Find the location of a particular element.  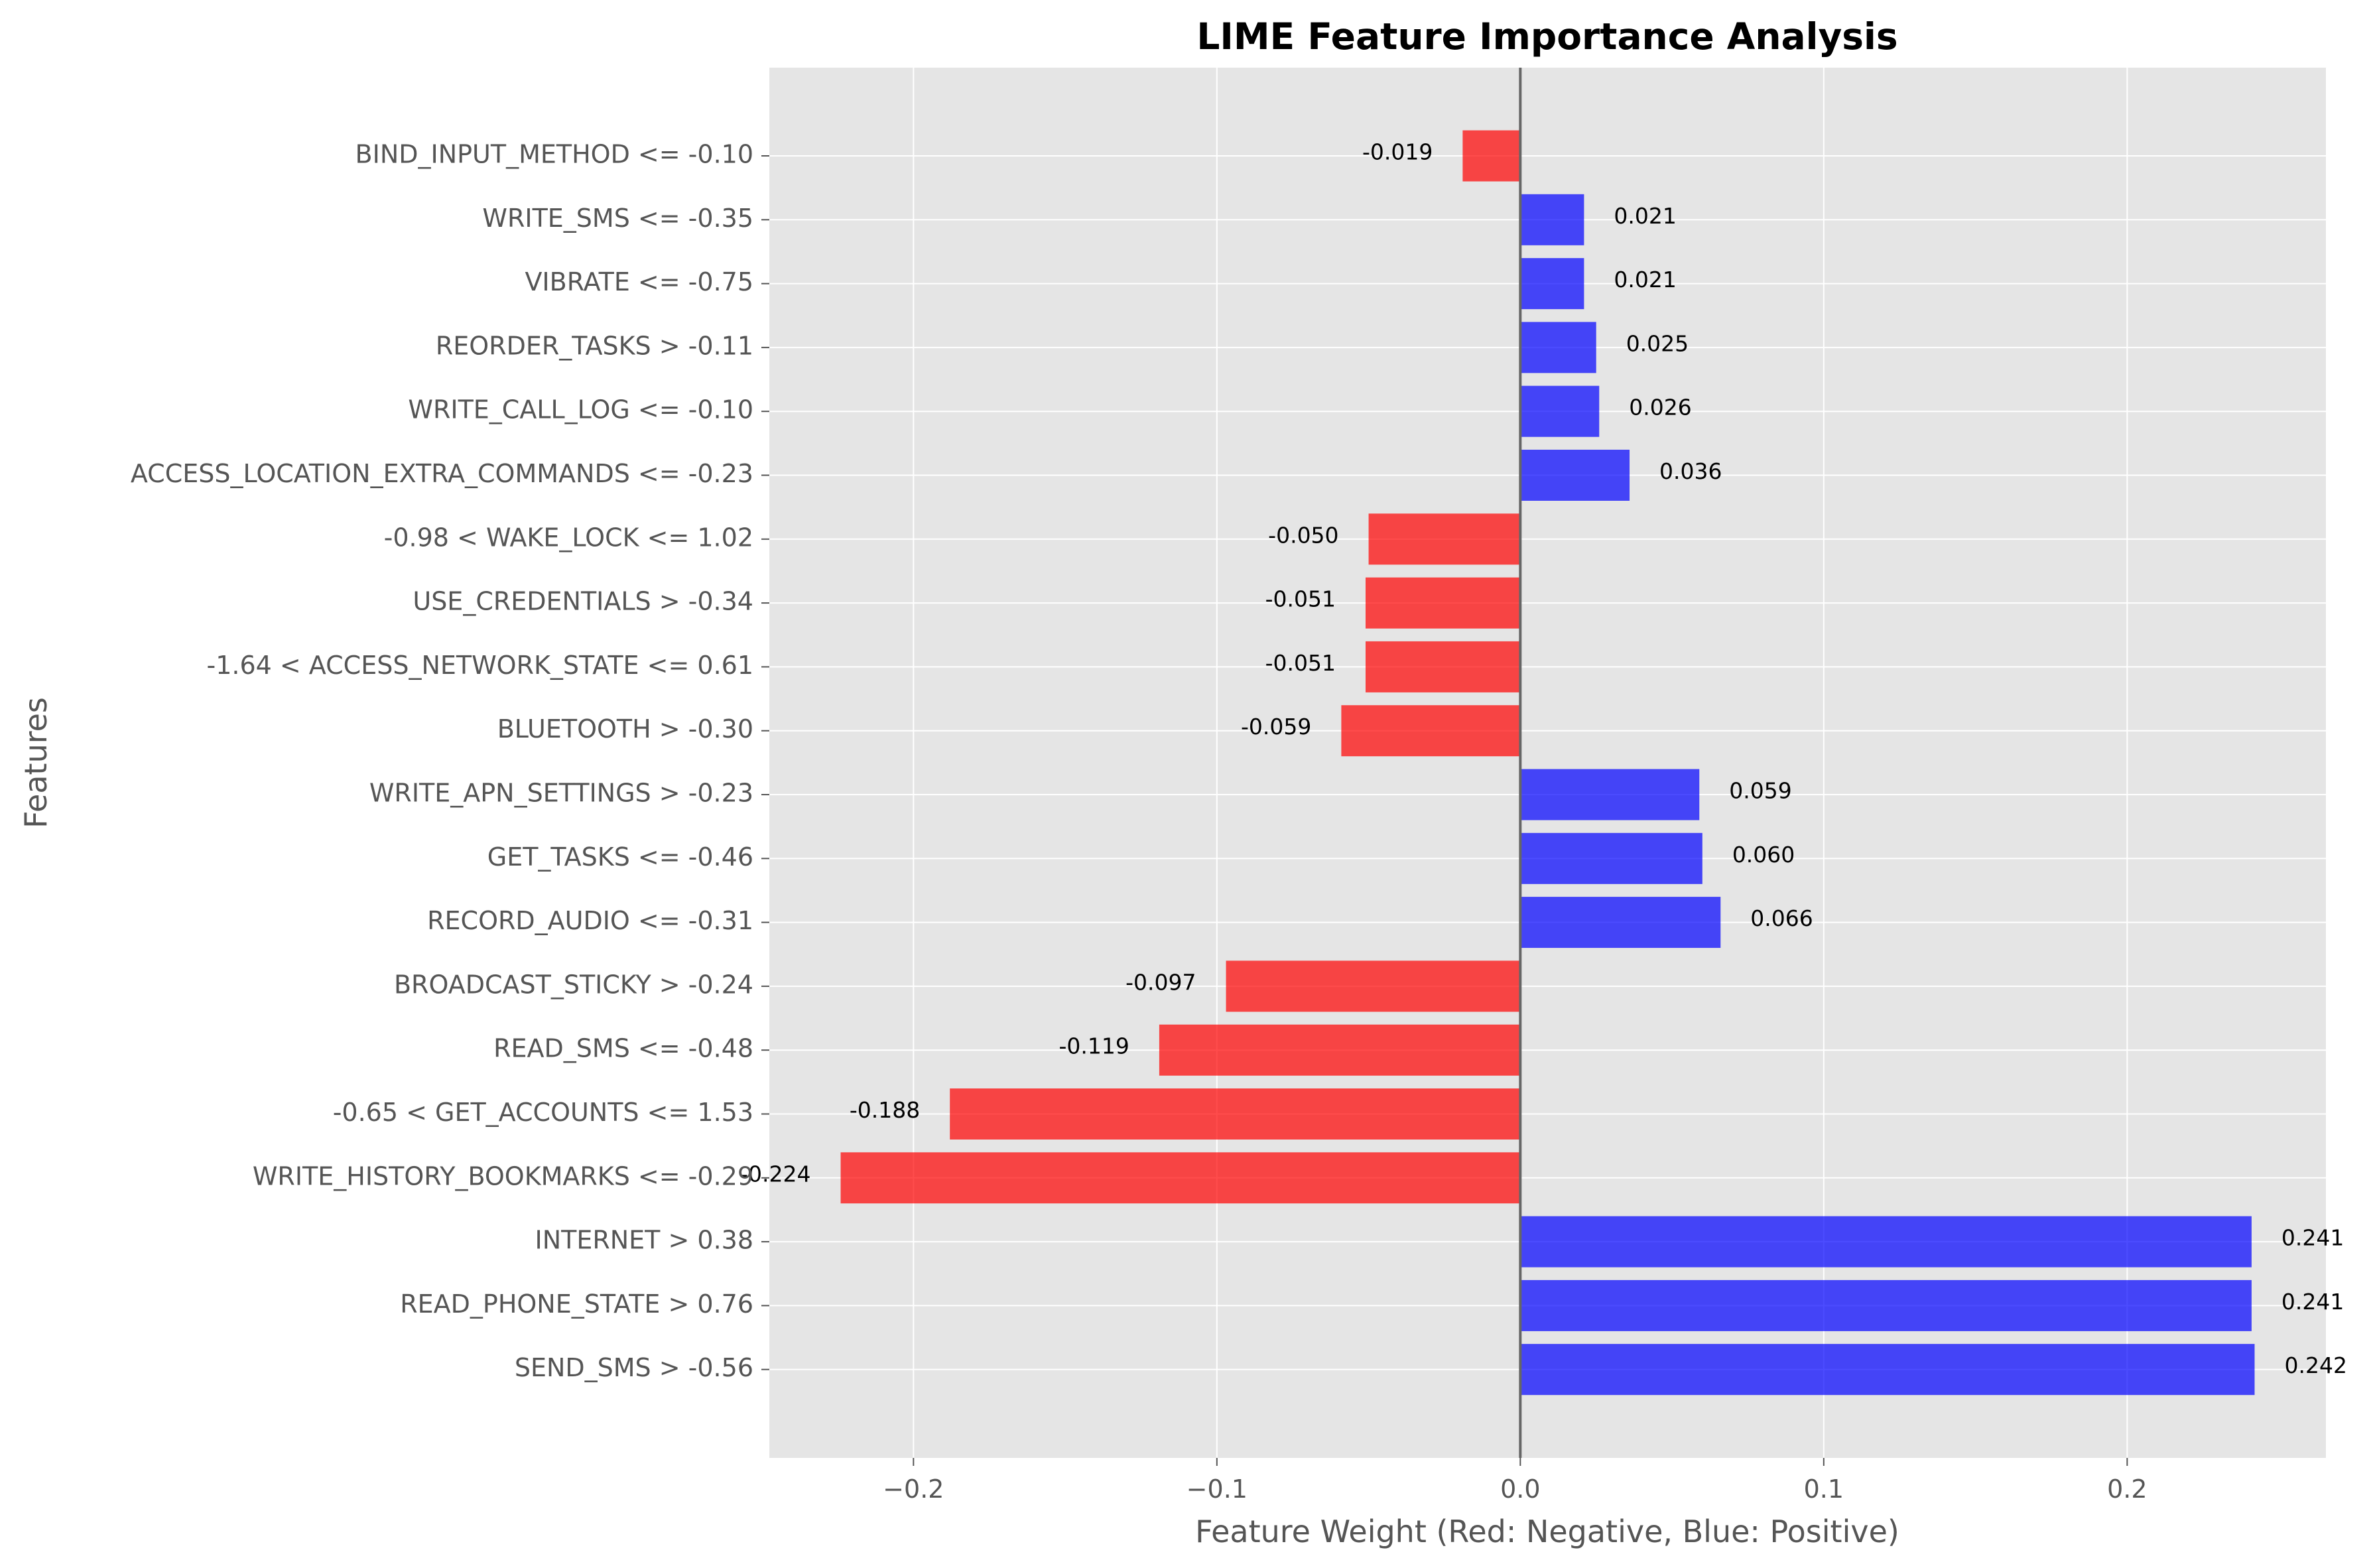

y-tick-label: WRITE_SMS <= -0.35 is located at coordinates (618, 218).